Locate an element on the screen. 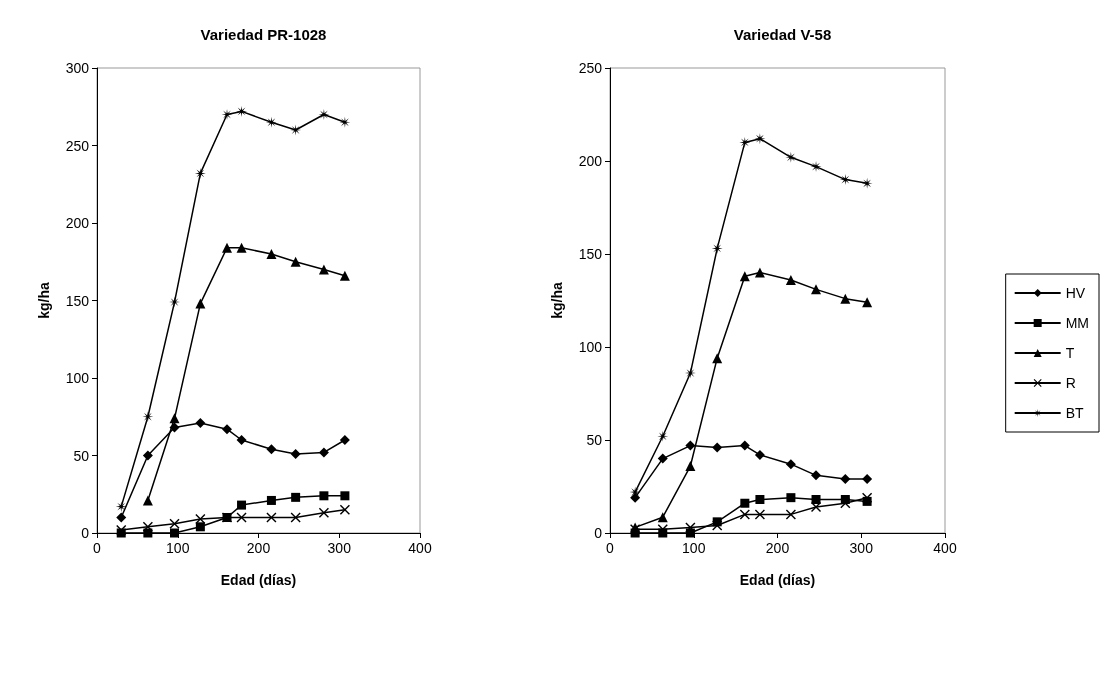  x-axis-title: Edad (días) is located at coordinates (258, 580).